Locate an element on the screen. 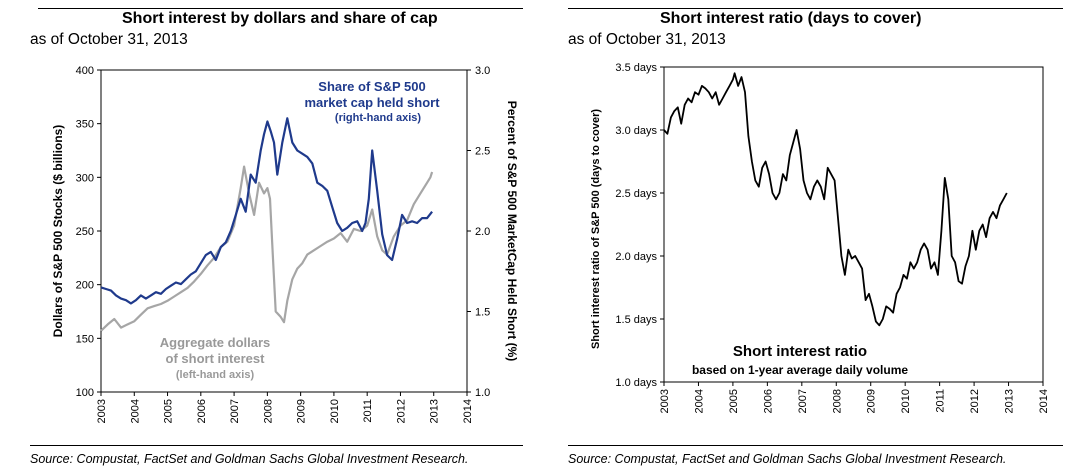  aggregate-annotation-line2: of short interest is located at coordinates (216, 358).